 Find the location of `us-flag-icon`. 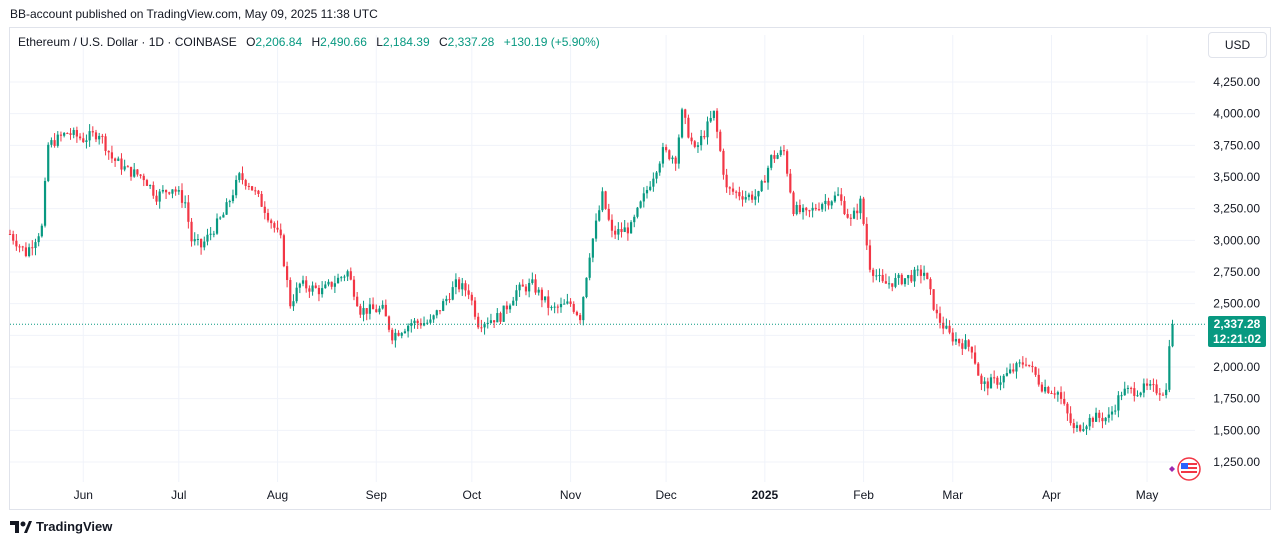

us-flag-icon is located at coordinates (1183, 470).